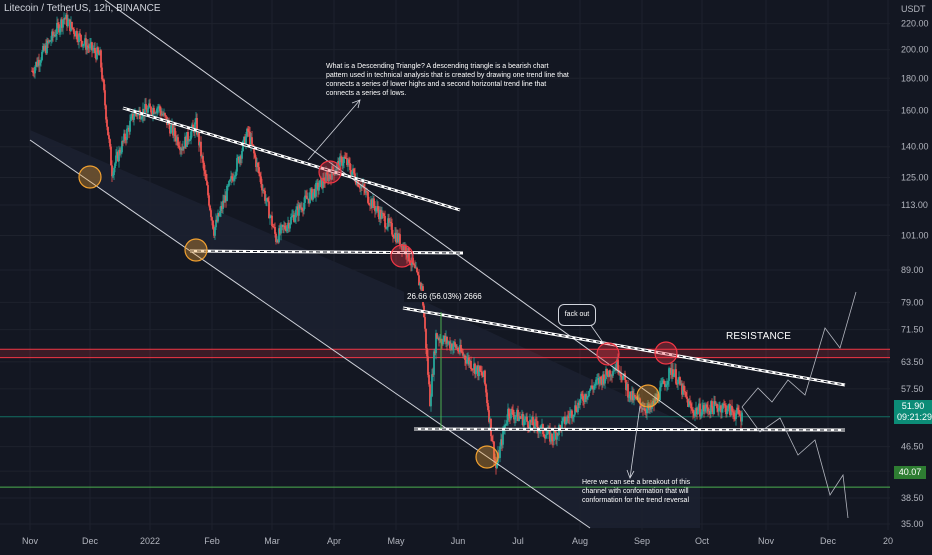 This screenshot has height=555, width=932. What do you see at coordinates (580, 541) in the screenshot?
I see `x-tick-label: Aug` at bounding box center [580, 541].